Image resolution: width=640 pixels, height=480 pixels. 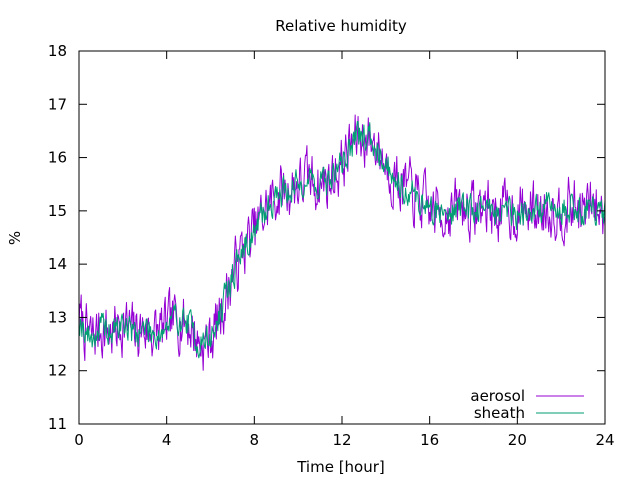 I want to click on y-tick-label: 17, so click(x=57, y=104).